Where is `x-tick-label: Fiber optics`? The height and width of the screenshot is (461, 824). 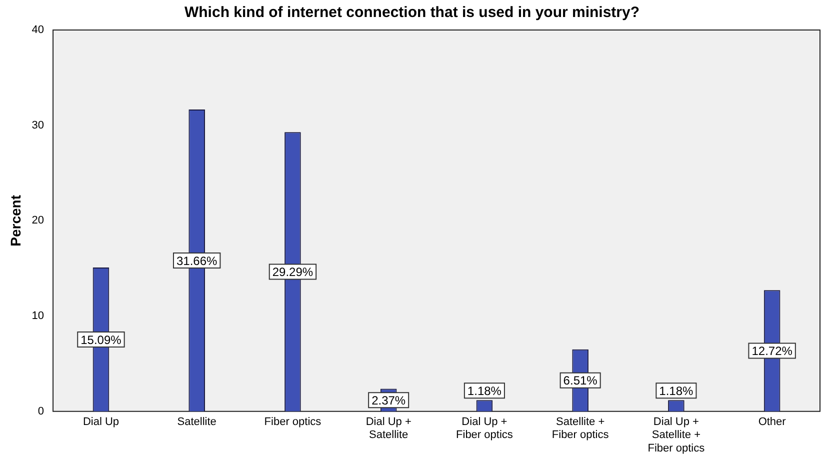
x-tick-label: Fiber optics is located at coordinates (293, 422).